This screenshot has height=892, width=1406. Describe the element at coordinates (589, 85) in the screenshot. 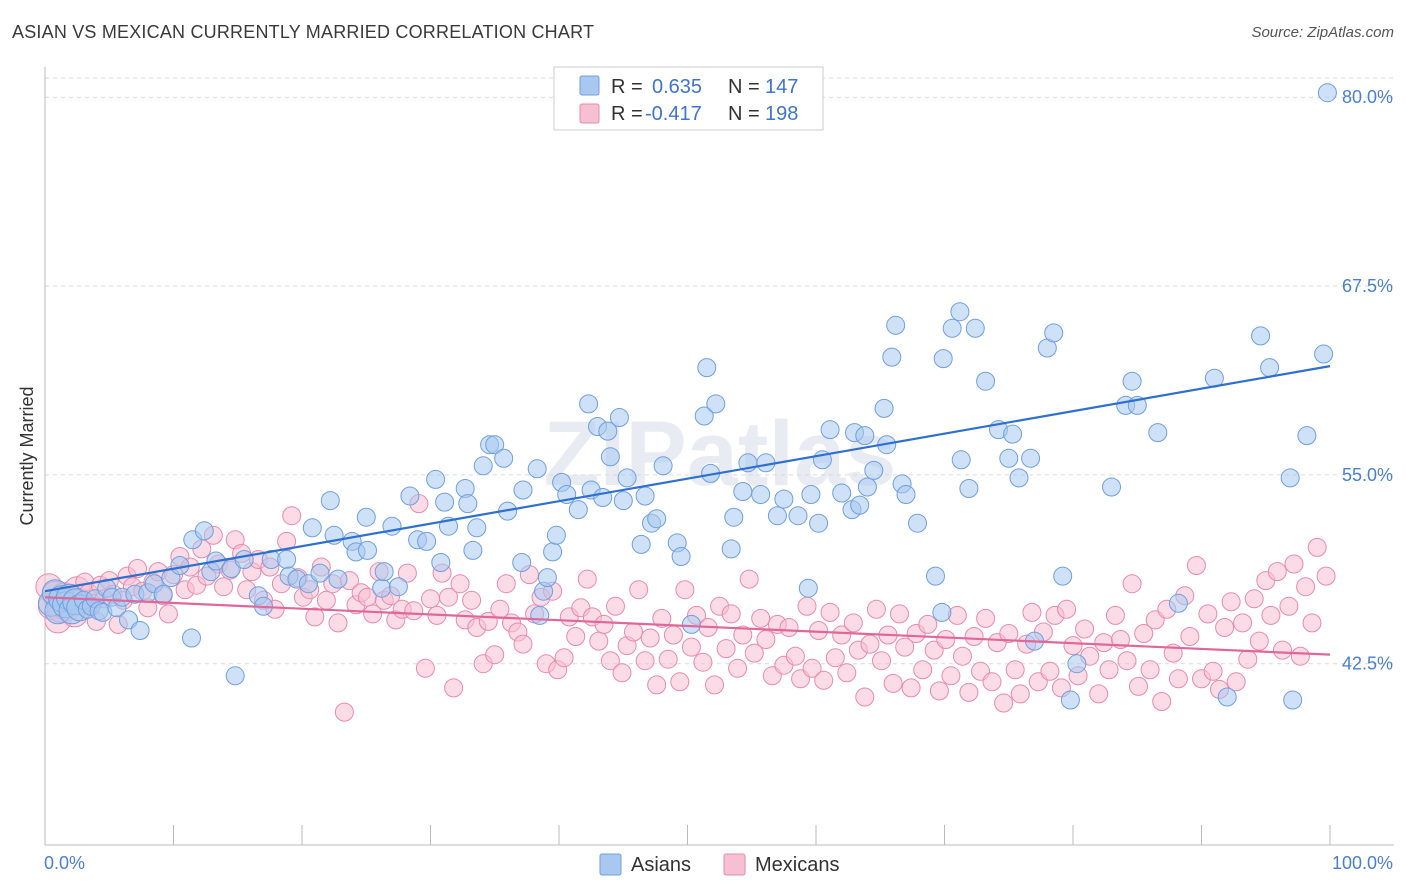

I see `asians-swatch` at that location.